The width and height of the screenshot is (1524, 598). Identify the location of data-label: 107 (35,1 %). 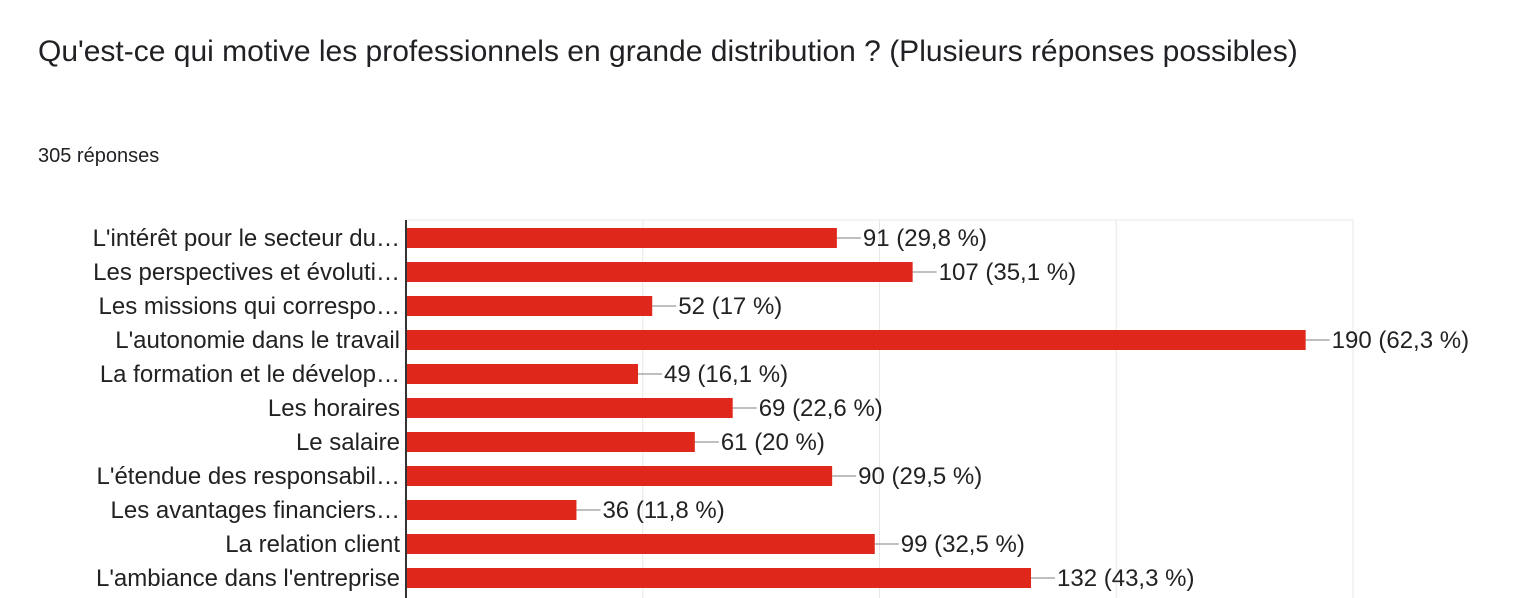
(1007, 272).